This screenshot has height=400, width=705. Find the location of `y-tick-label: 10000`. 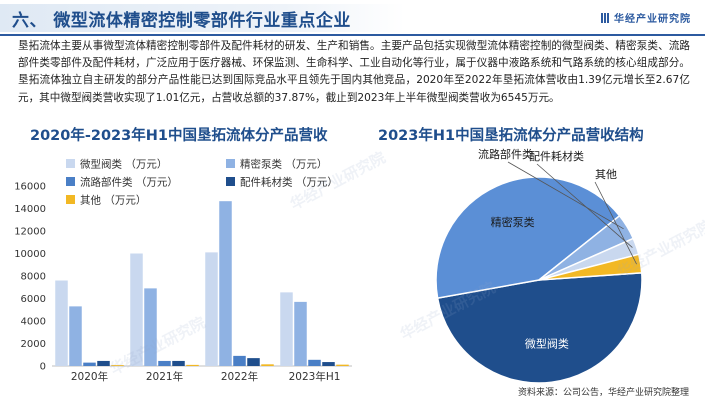

y-tick-label: 10000 is located at coordinates (30, 254).